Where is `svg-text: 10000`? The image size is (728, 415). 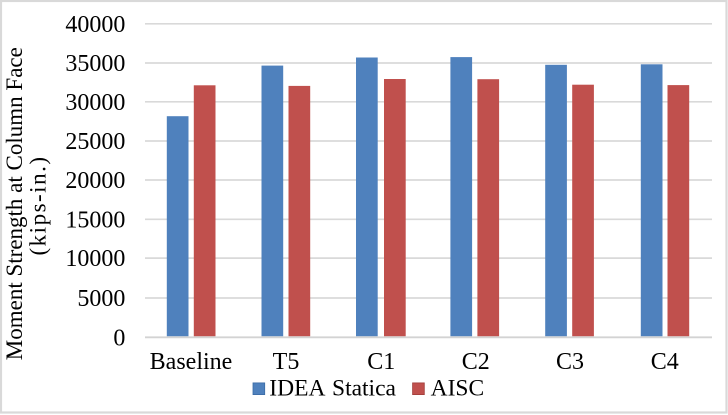
svg-text: 10000 is located at coordinates (95, 259).